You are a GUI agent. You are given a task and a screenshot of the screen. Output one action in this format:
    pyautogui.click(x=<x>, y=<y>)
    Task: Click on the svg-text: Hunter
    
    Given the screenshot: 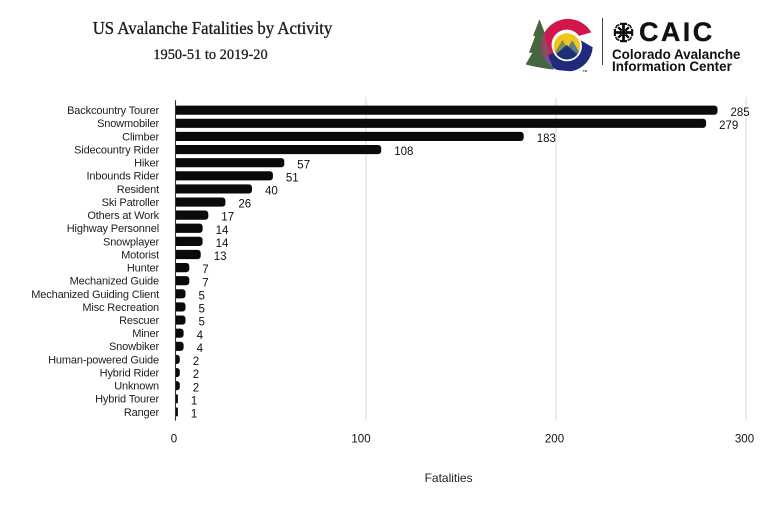 What is the action you would take?
    pyautogui.click(x=143, y=269)
    